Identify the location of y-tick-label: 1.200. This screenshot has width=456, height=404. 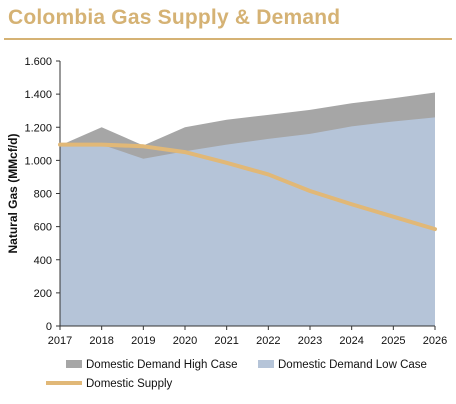
(38, 128).